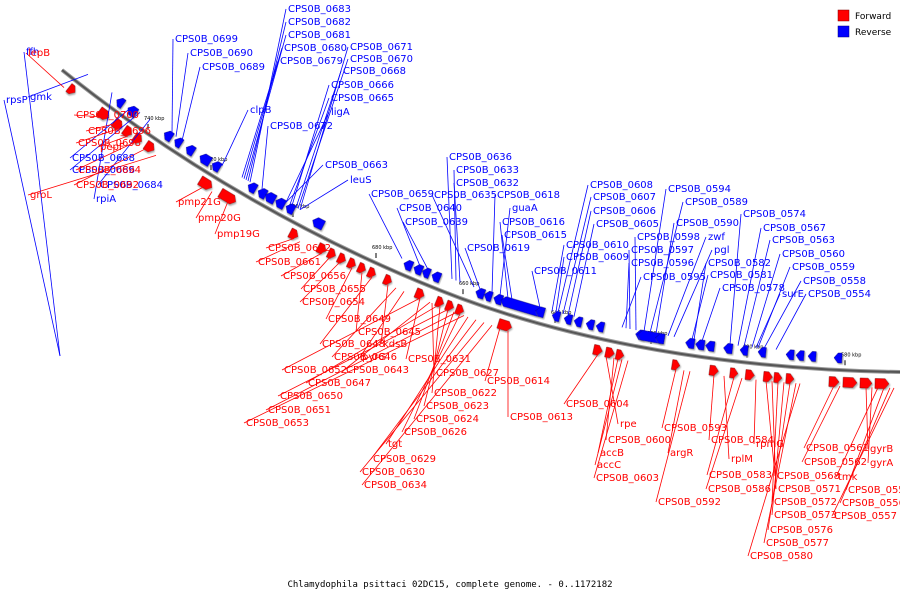 Image resolution: width=900 pixels, height=600 pixels. Describe the element at coordinates (864, 23) in the screenshot. I see `legend: Forward Reverse` at that location.